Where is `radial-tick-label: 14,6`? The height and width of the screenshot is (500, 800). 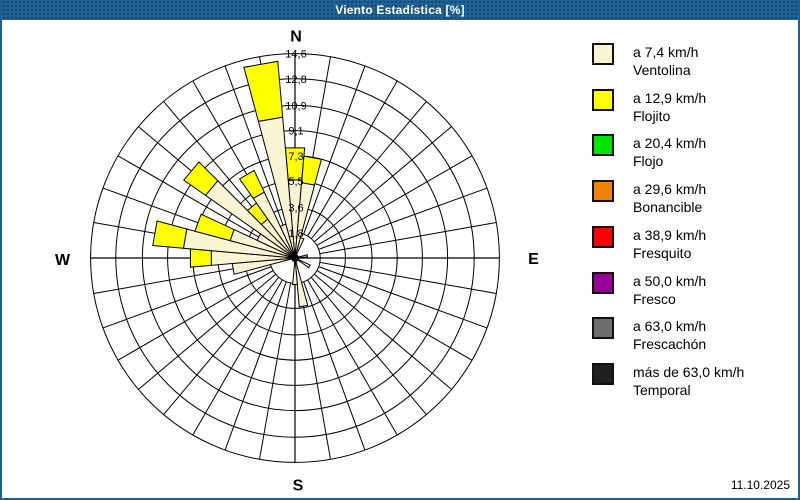 radial-tick-label: 14,6 is located at coordinates (295, 55).